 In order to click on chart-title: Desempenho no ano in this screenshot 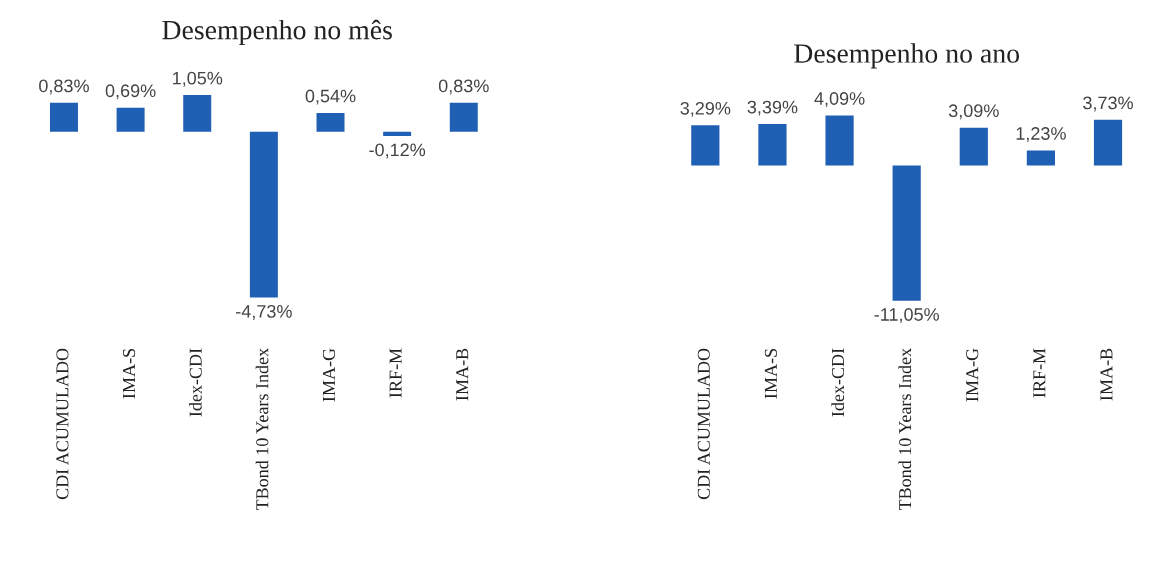, I will do `click(907, 56)`.